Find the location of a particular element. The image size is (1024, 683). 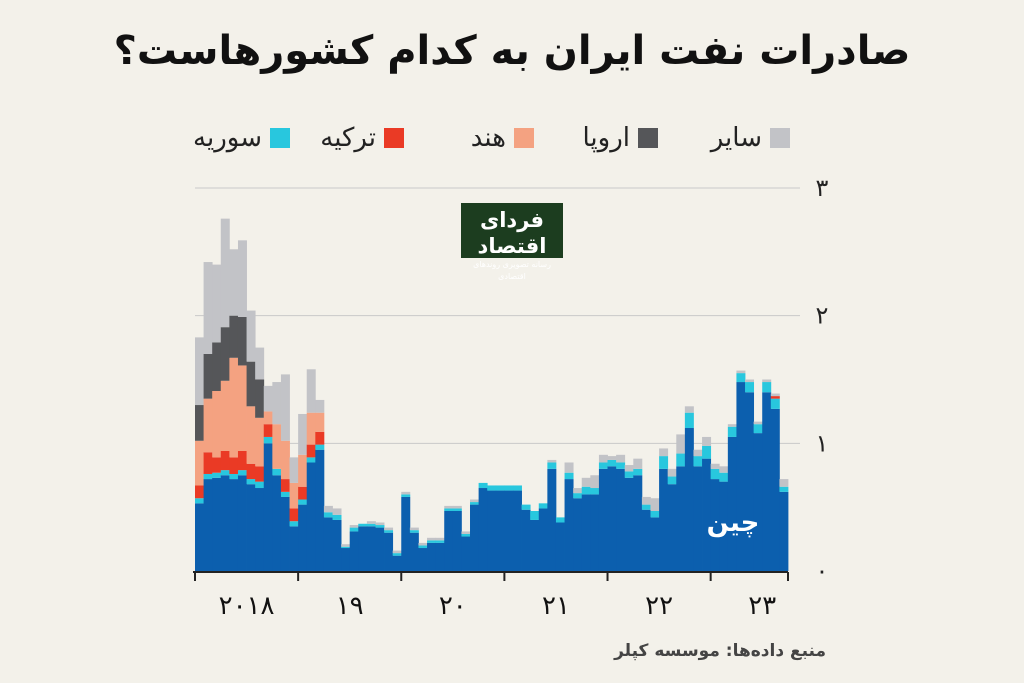

x-tick-label: ۲۳ is located at coordinates (762, 606).